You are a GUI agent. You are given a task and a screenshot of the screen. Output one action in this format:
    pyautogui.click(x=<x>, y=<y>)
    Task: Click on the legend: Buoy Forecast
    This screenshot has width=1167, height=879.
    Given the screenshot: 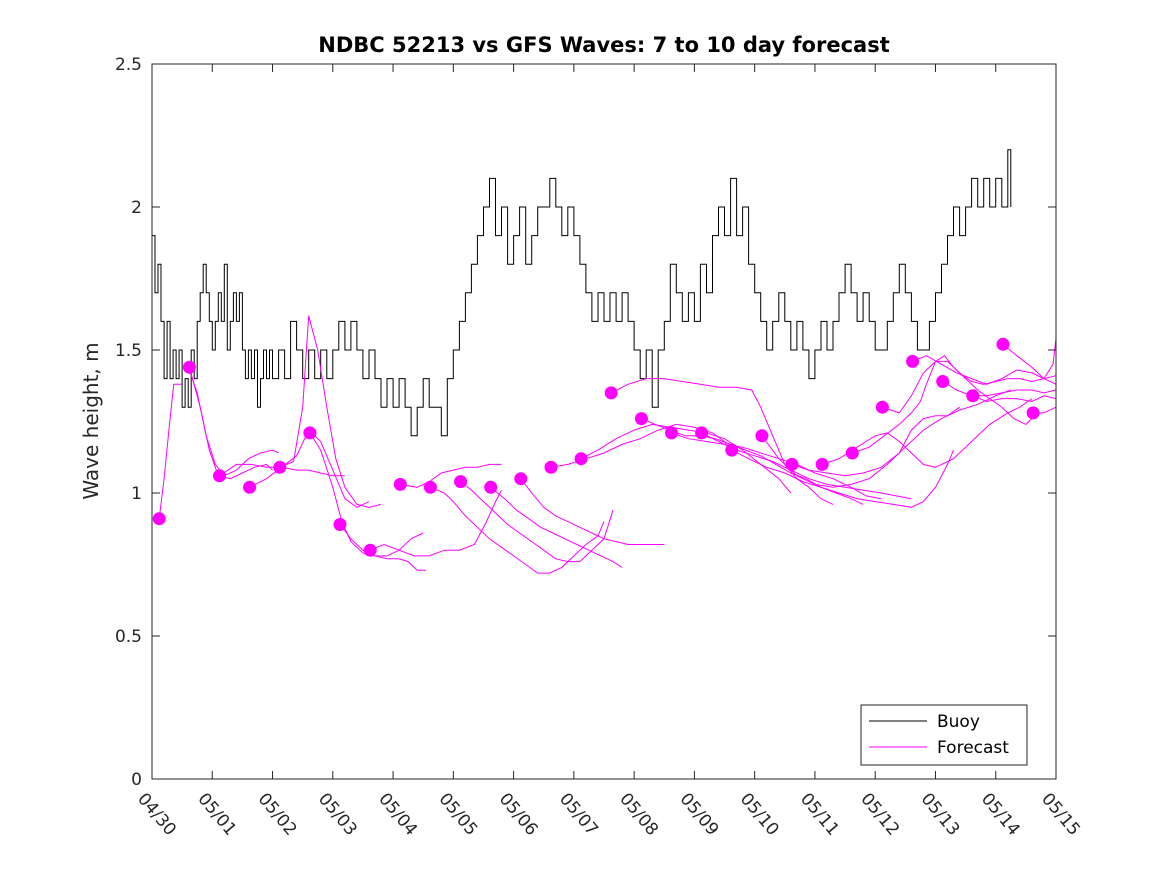 What is the action you would take?
    pyautogui.click(x=944, y=735)
    